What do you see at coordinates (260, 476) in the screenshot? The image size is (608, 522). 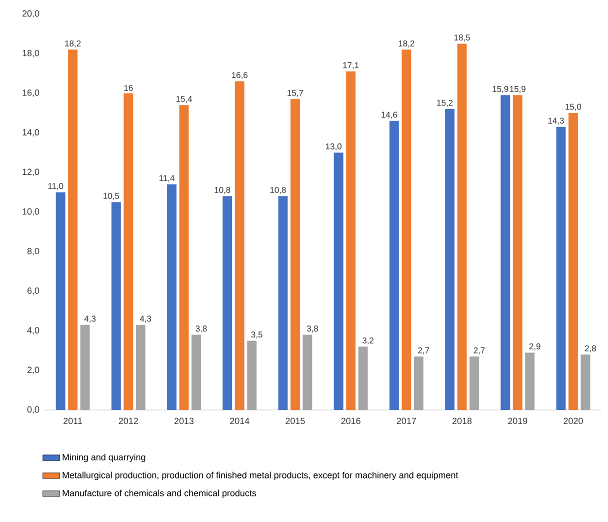 I see `legend-label: Metallurgical production, production of finished metal products, except for machinery and equipment` at bounding box center [260, 476].